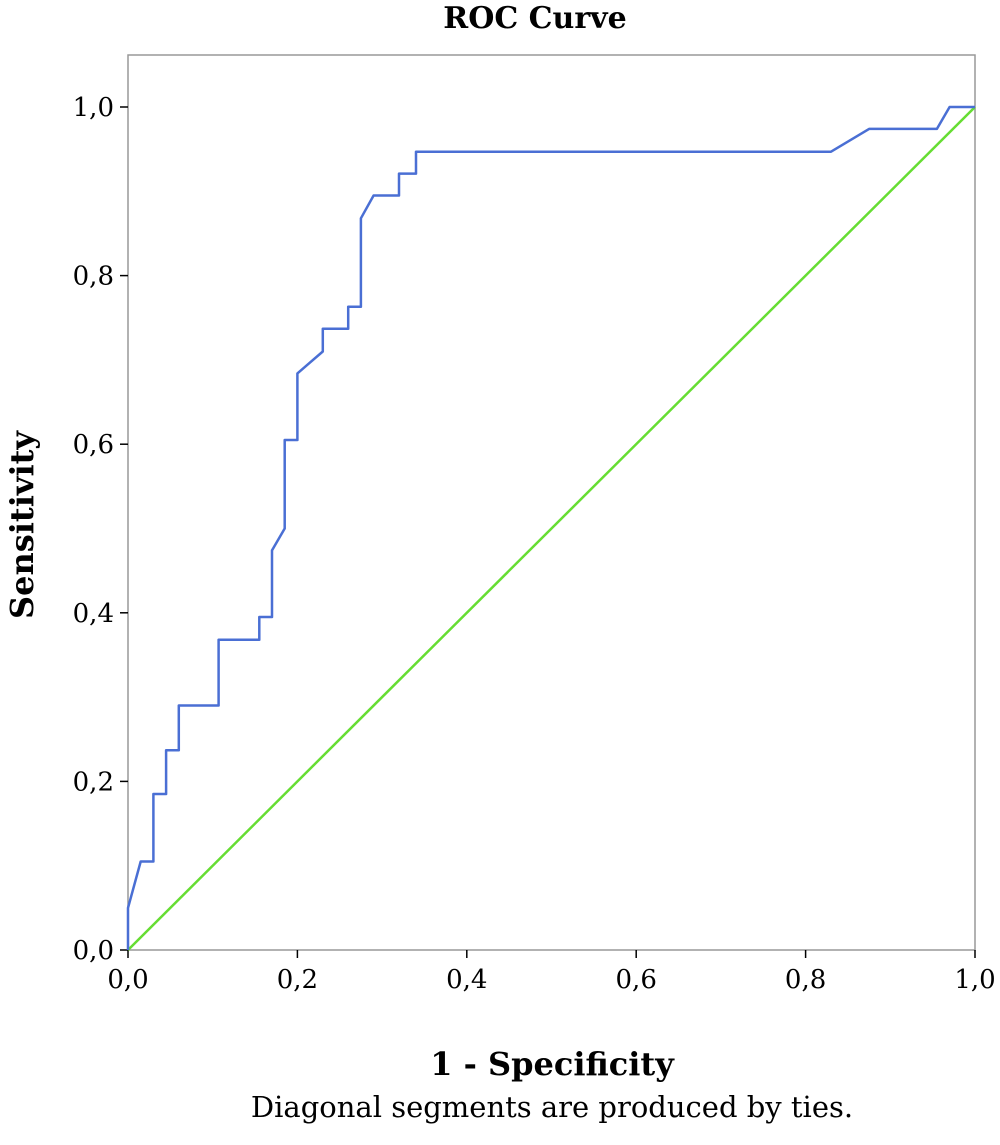 The height and width of the screenshot is (1145, 1000). I want to click on y-tick-label: 0,6, so click(93, 445).